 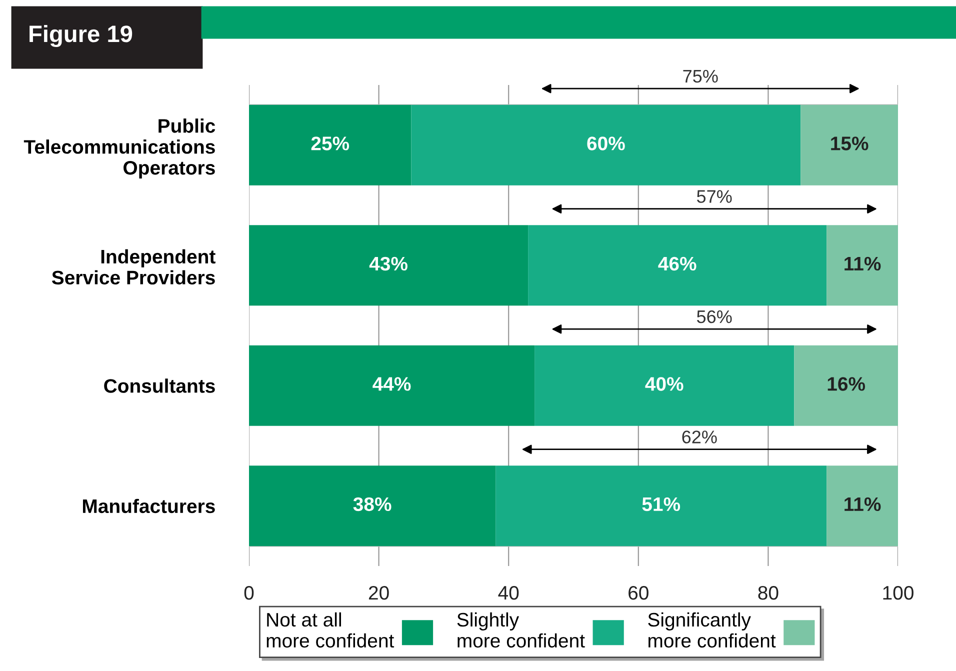 What do you see at coordinates (699, 437) in the screenshot?
I see `annotation: 62%` at bounding box center [699, 437].